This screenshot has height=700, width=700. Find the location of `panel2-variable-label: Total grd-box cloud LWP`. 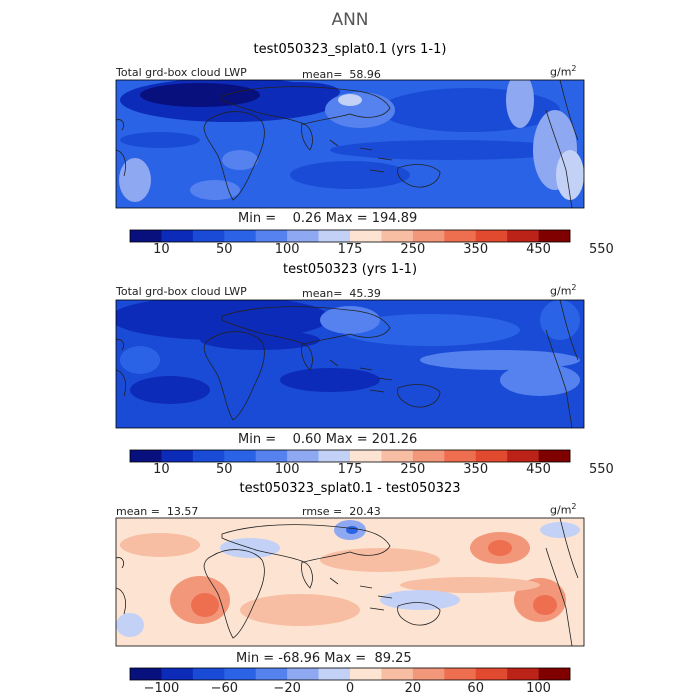

panel2-variable-label: Total grd-box cloud LWP is located at coordinates (181, 291).